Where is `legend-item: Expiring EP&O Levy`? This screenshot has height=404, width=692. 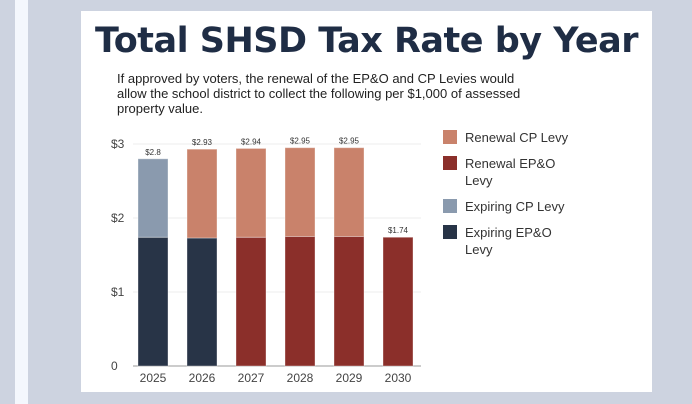
legend-item: Expiring EP&O Levy is located at coordinates (543, 241).